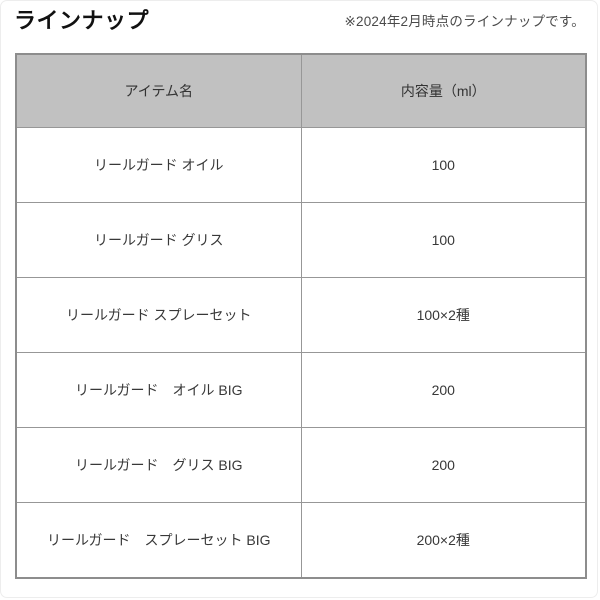  I want to click on table-row: リールガード グリス BIG 200, so click(301, 465).